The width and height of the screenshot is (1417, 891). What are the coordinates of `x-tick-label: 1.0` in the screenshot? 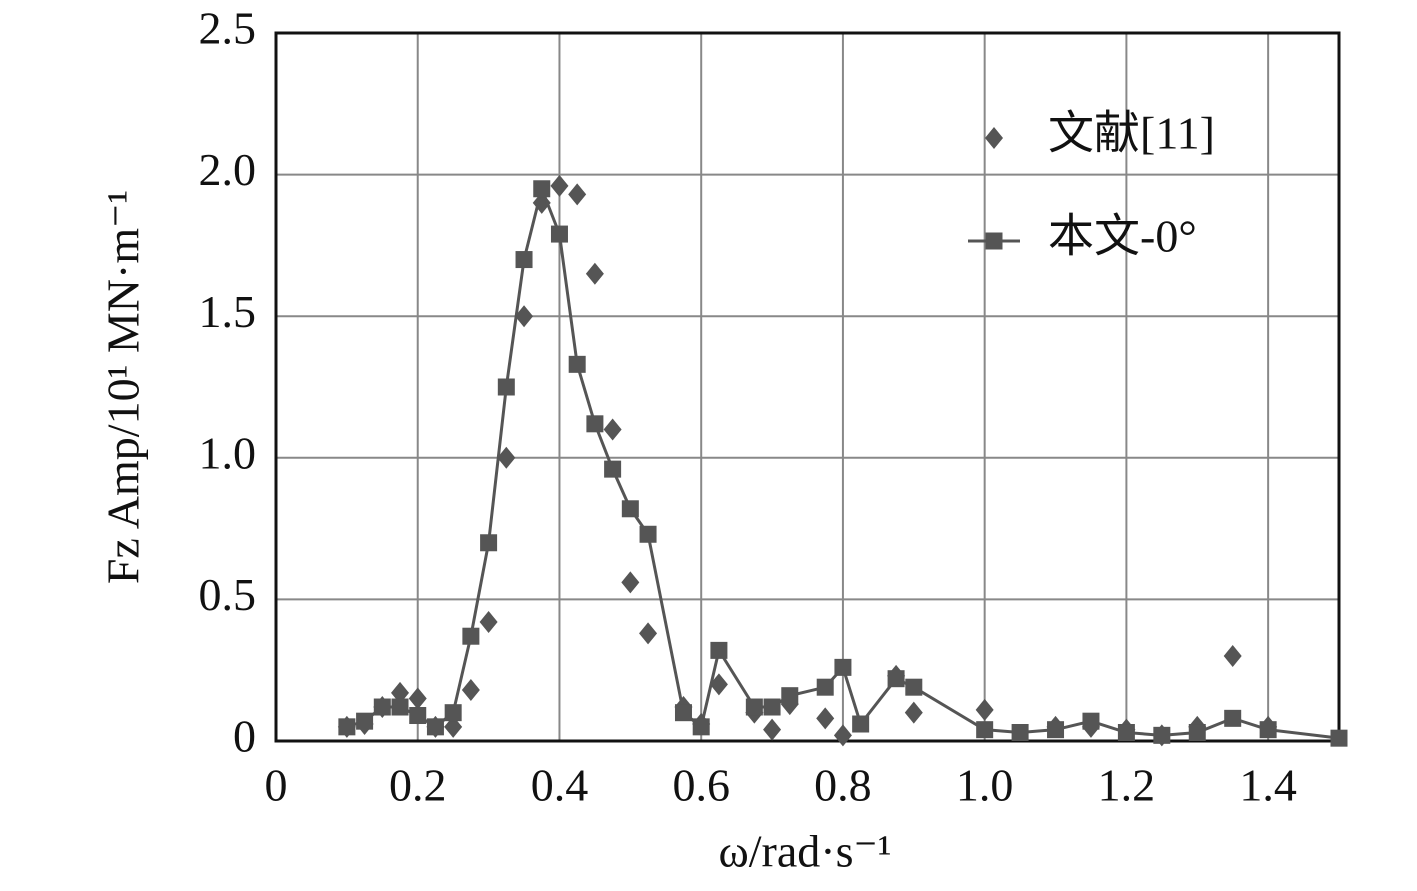 It's located at (985, 785).